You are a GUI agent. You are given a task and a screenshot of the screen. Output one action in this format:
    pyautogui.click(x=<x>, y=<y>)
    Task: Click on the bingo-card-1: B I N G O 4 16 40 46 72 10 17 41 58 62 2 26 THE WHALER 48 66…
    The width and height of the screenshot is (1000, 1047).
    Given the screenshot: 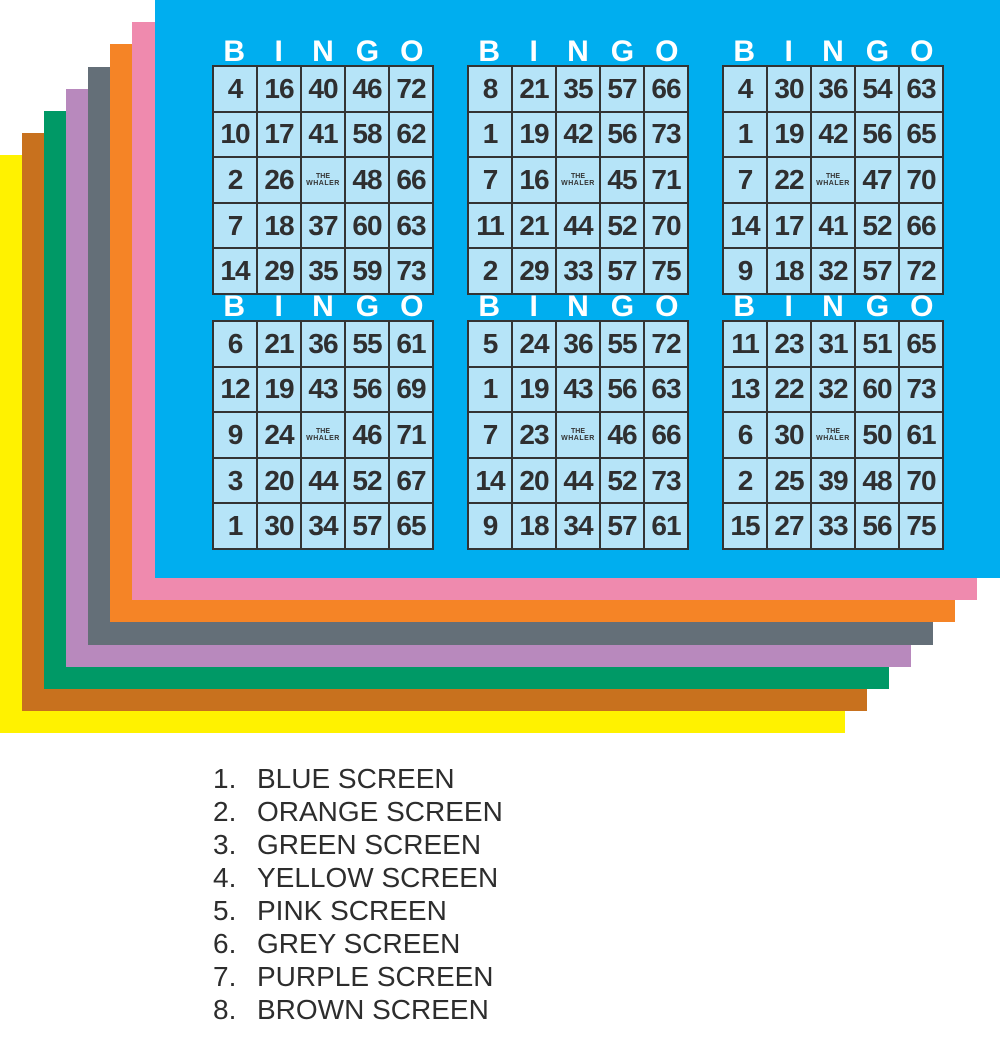 What is the action you would take?
    pyautogui.click(x=323, y=168)
    